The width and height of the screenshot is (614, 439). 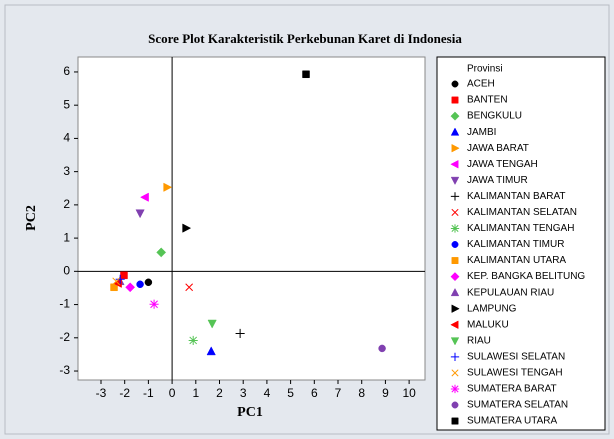 I want to click on x-tick-label: 7, so click(x=338, y=393).